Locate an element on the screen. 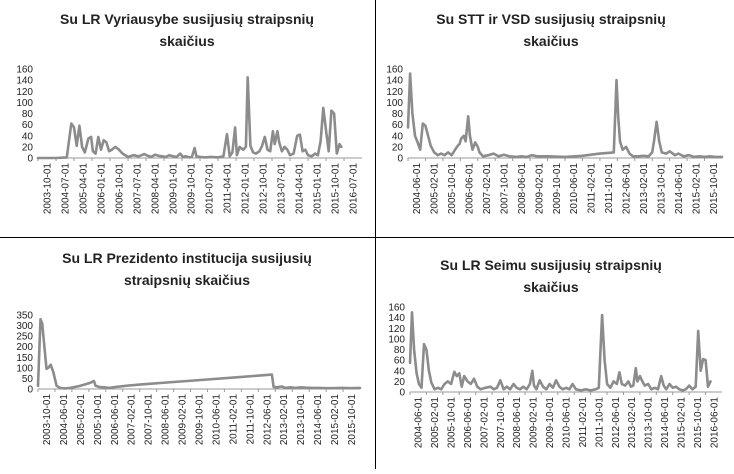 Image resolution: width=734 pixels, height=474 pixels. x-tick-label: 2005-10-01 is located at coordinates (452, 189).